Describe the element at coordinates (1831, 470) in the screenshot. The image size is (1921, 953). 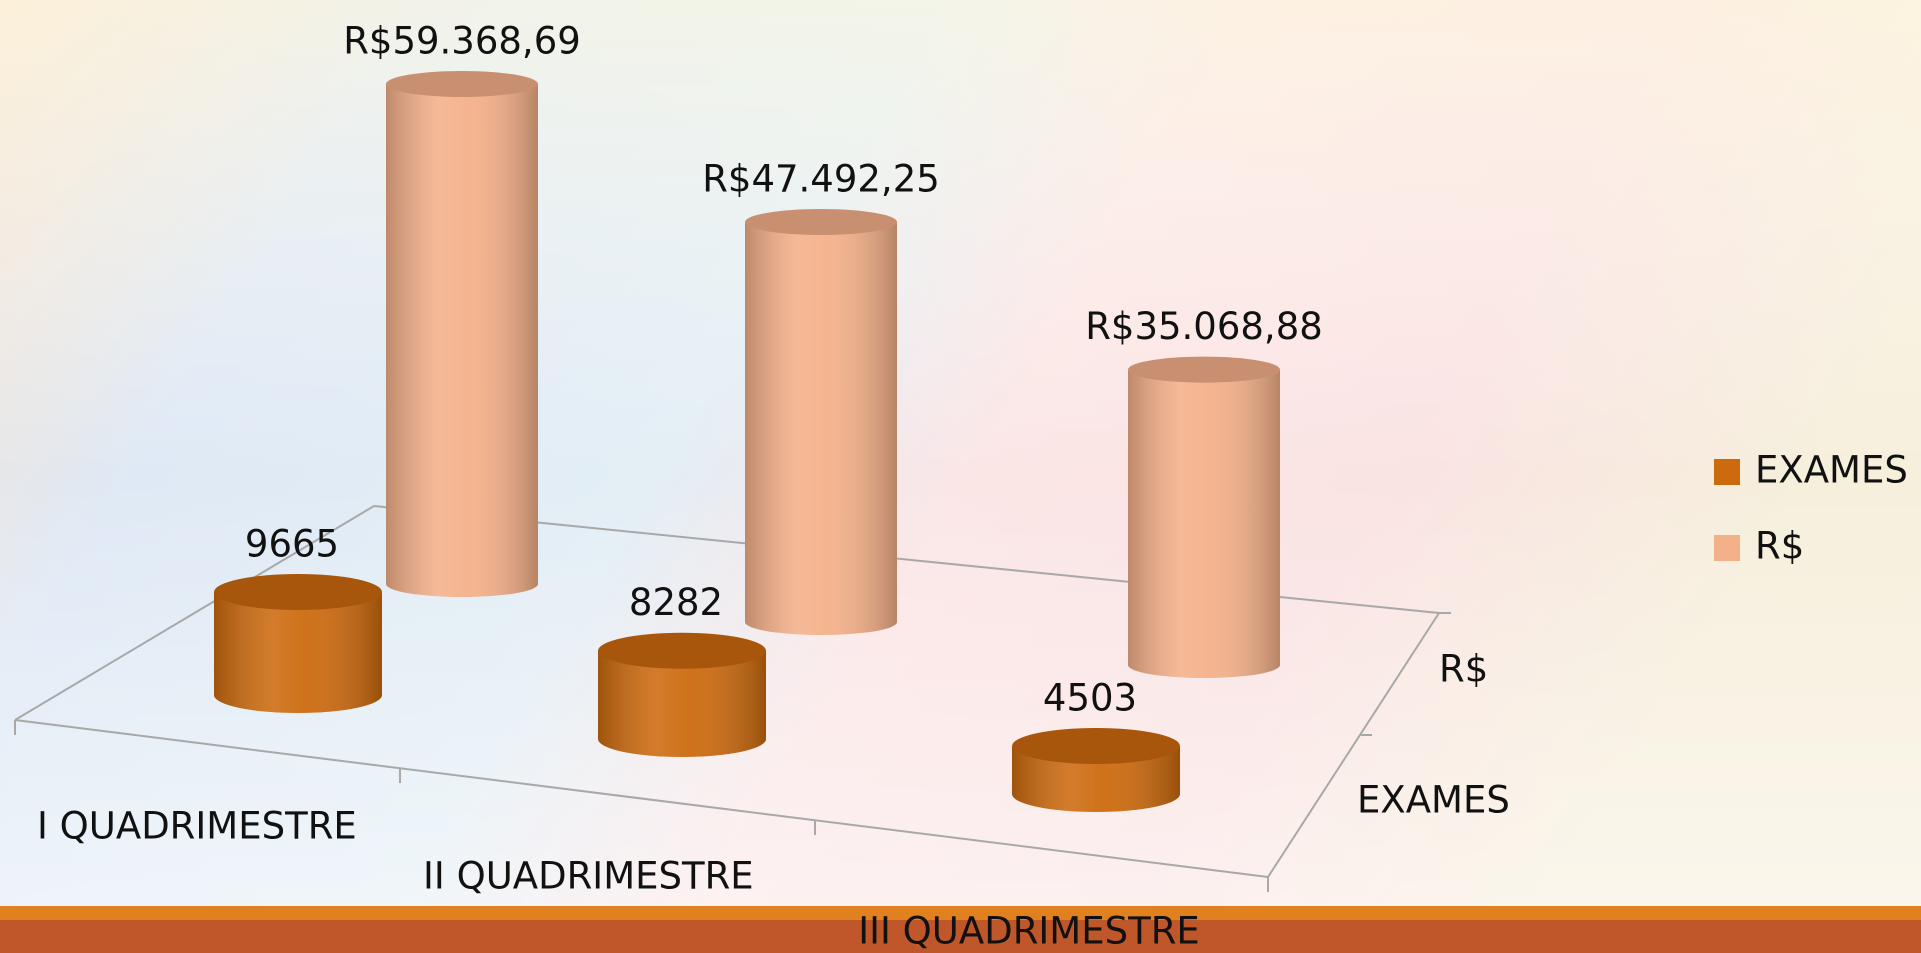
I see `legend-label: EXAMES` at that location.